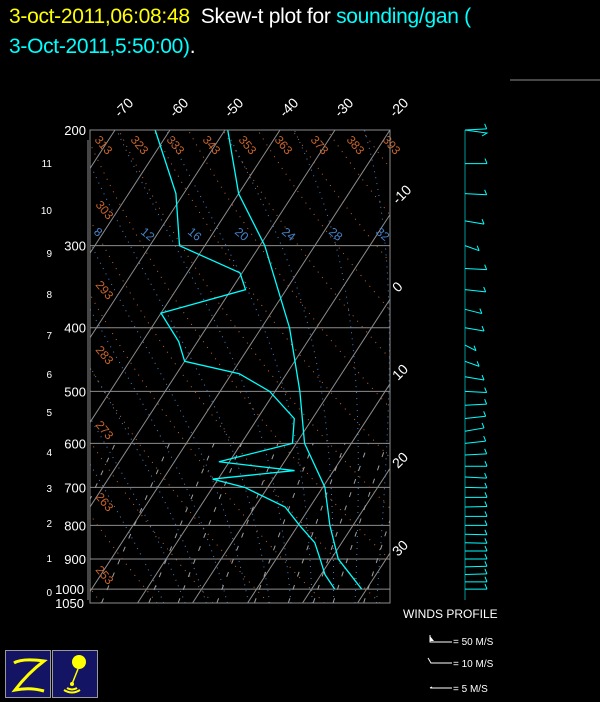  I want to click on height-tick-label: 2, so click(49, 524).